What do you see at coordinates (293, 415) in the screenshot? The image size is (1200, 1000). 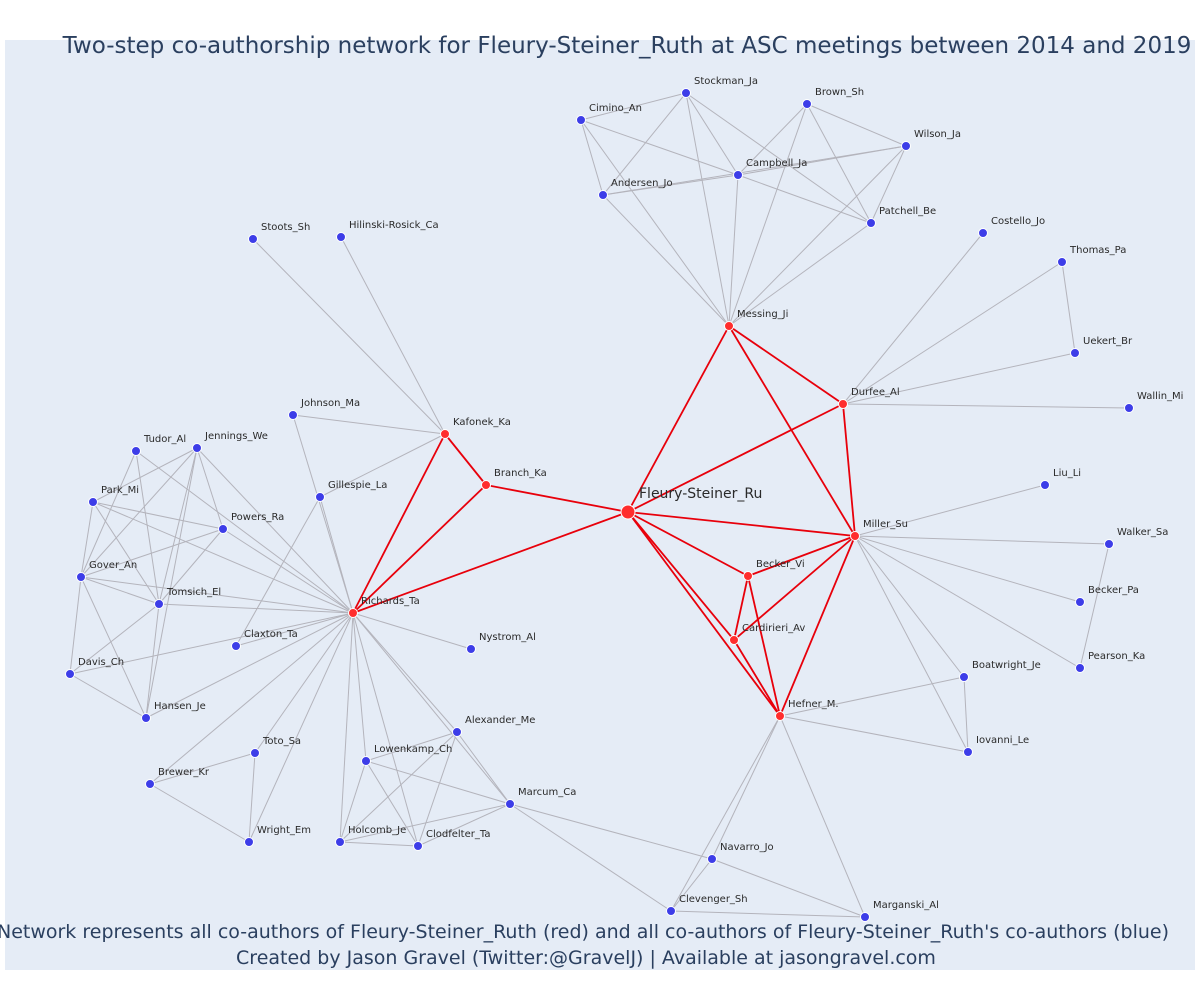 I see `node-johnson-ma` at bounding box center [293, 415].